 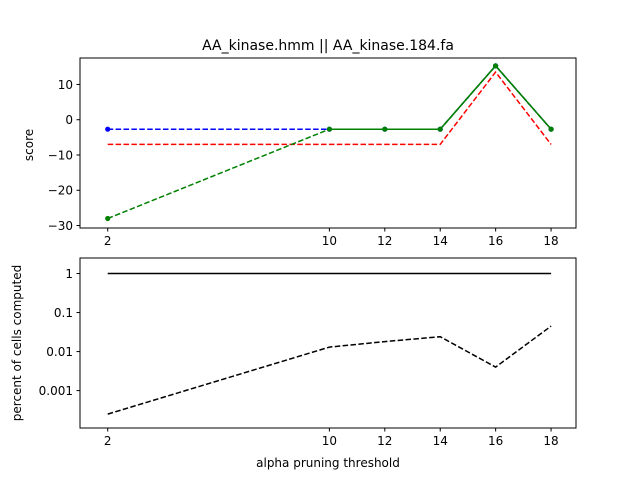 What do you see at coordinates (69, 274) in the screenshot?
I see `cells-y-tick-label: 1` at bounding box center [69, 274].